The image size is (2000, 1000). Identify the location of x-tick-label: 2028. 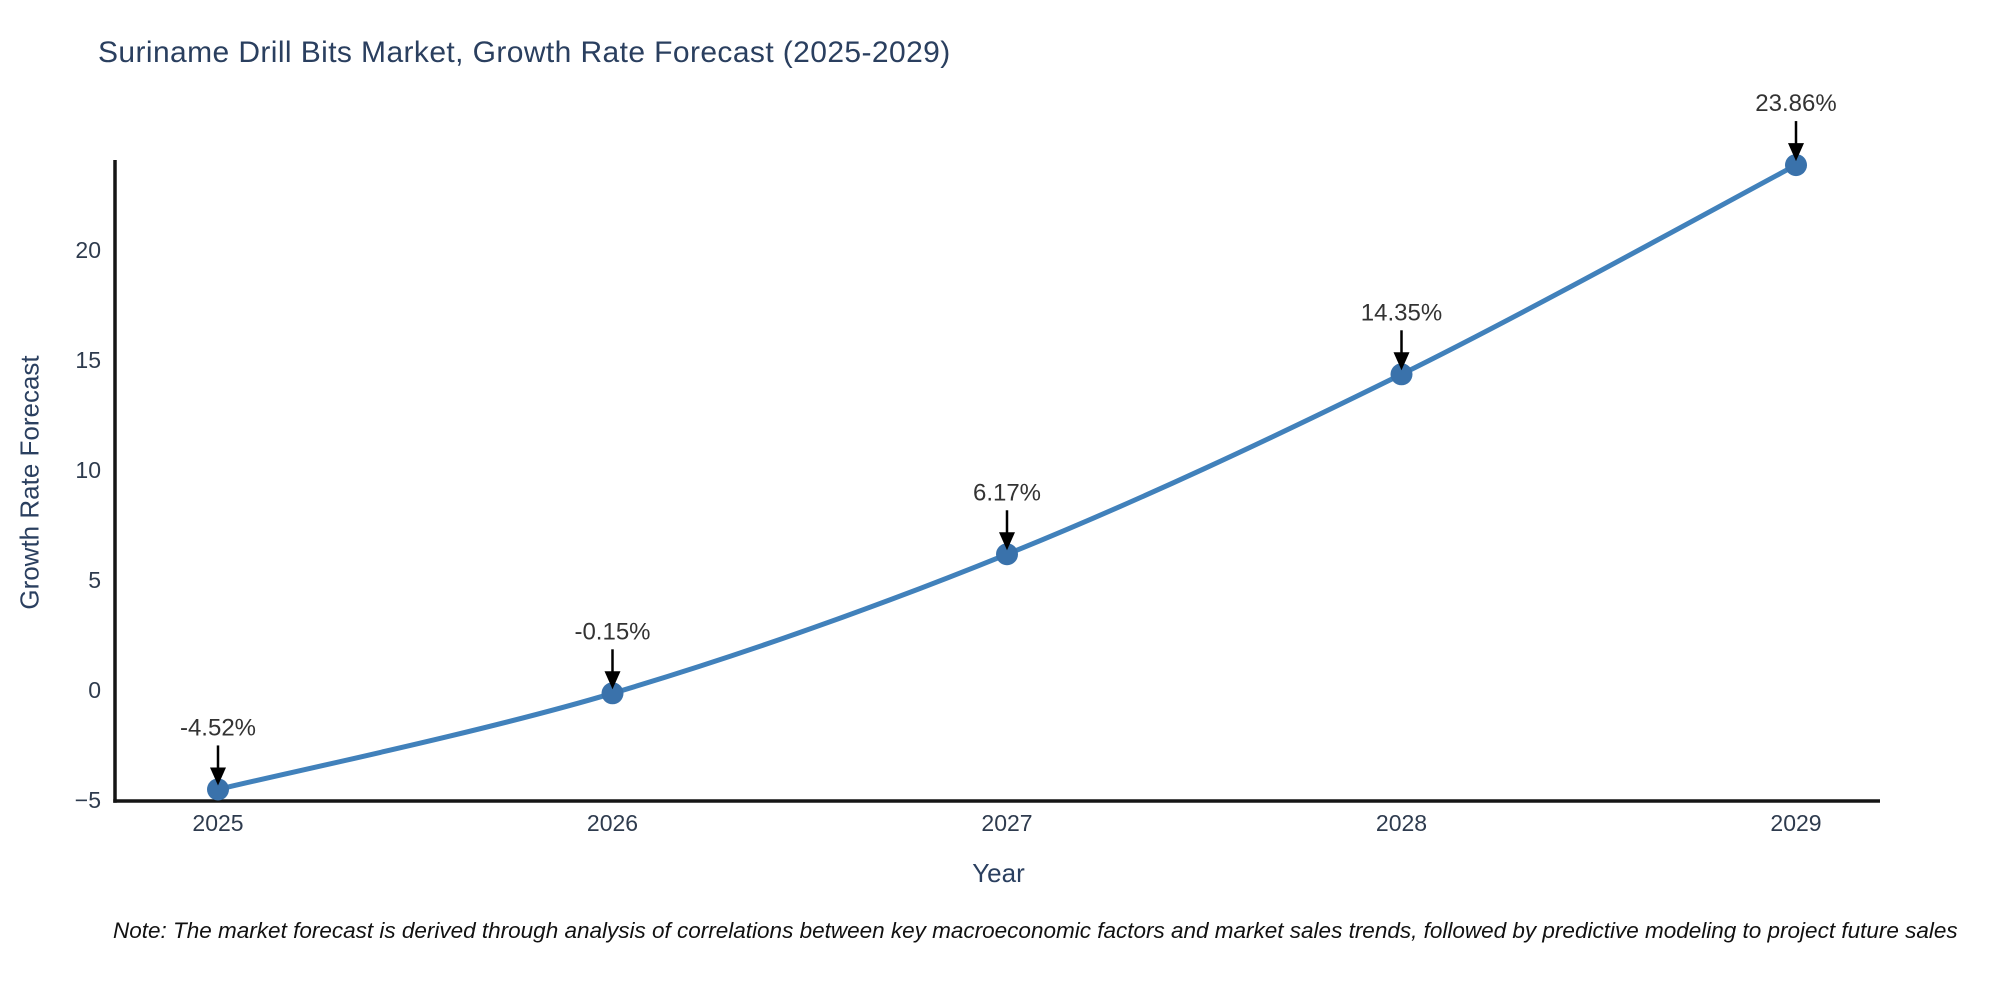
(1401, 823).